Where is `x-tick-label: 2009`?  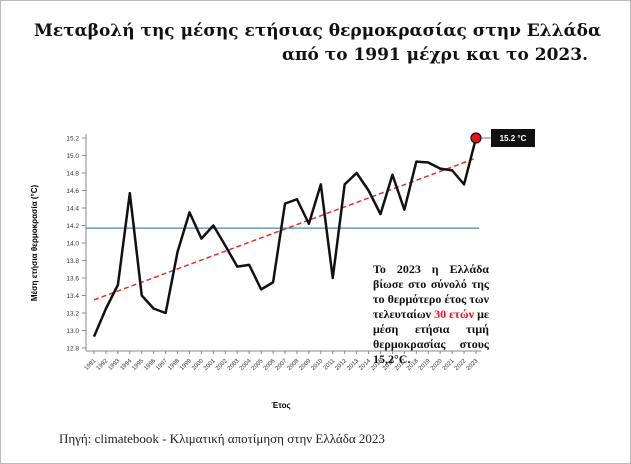 x-tick-label: 2009 is located at coordinates (306, 365).